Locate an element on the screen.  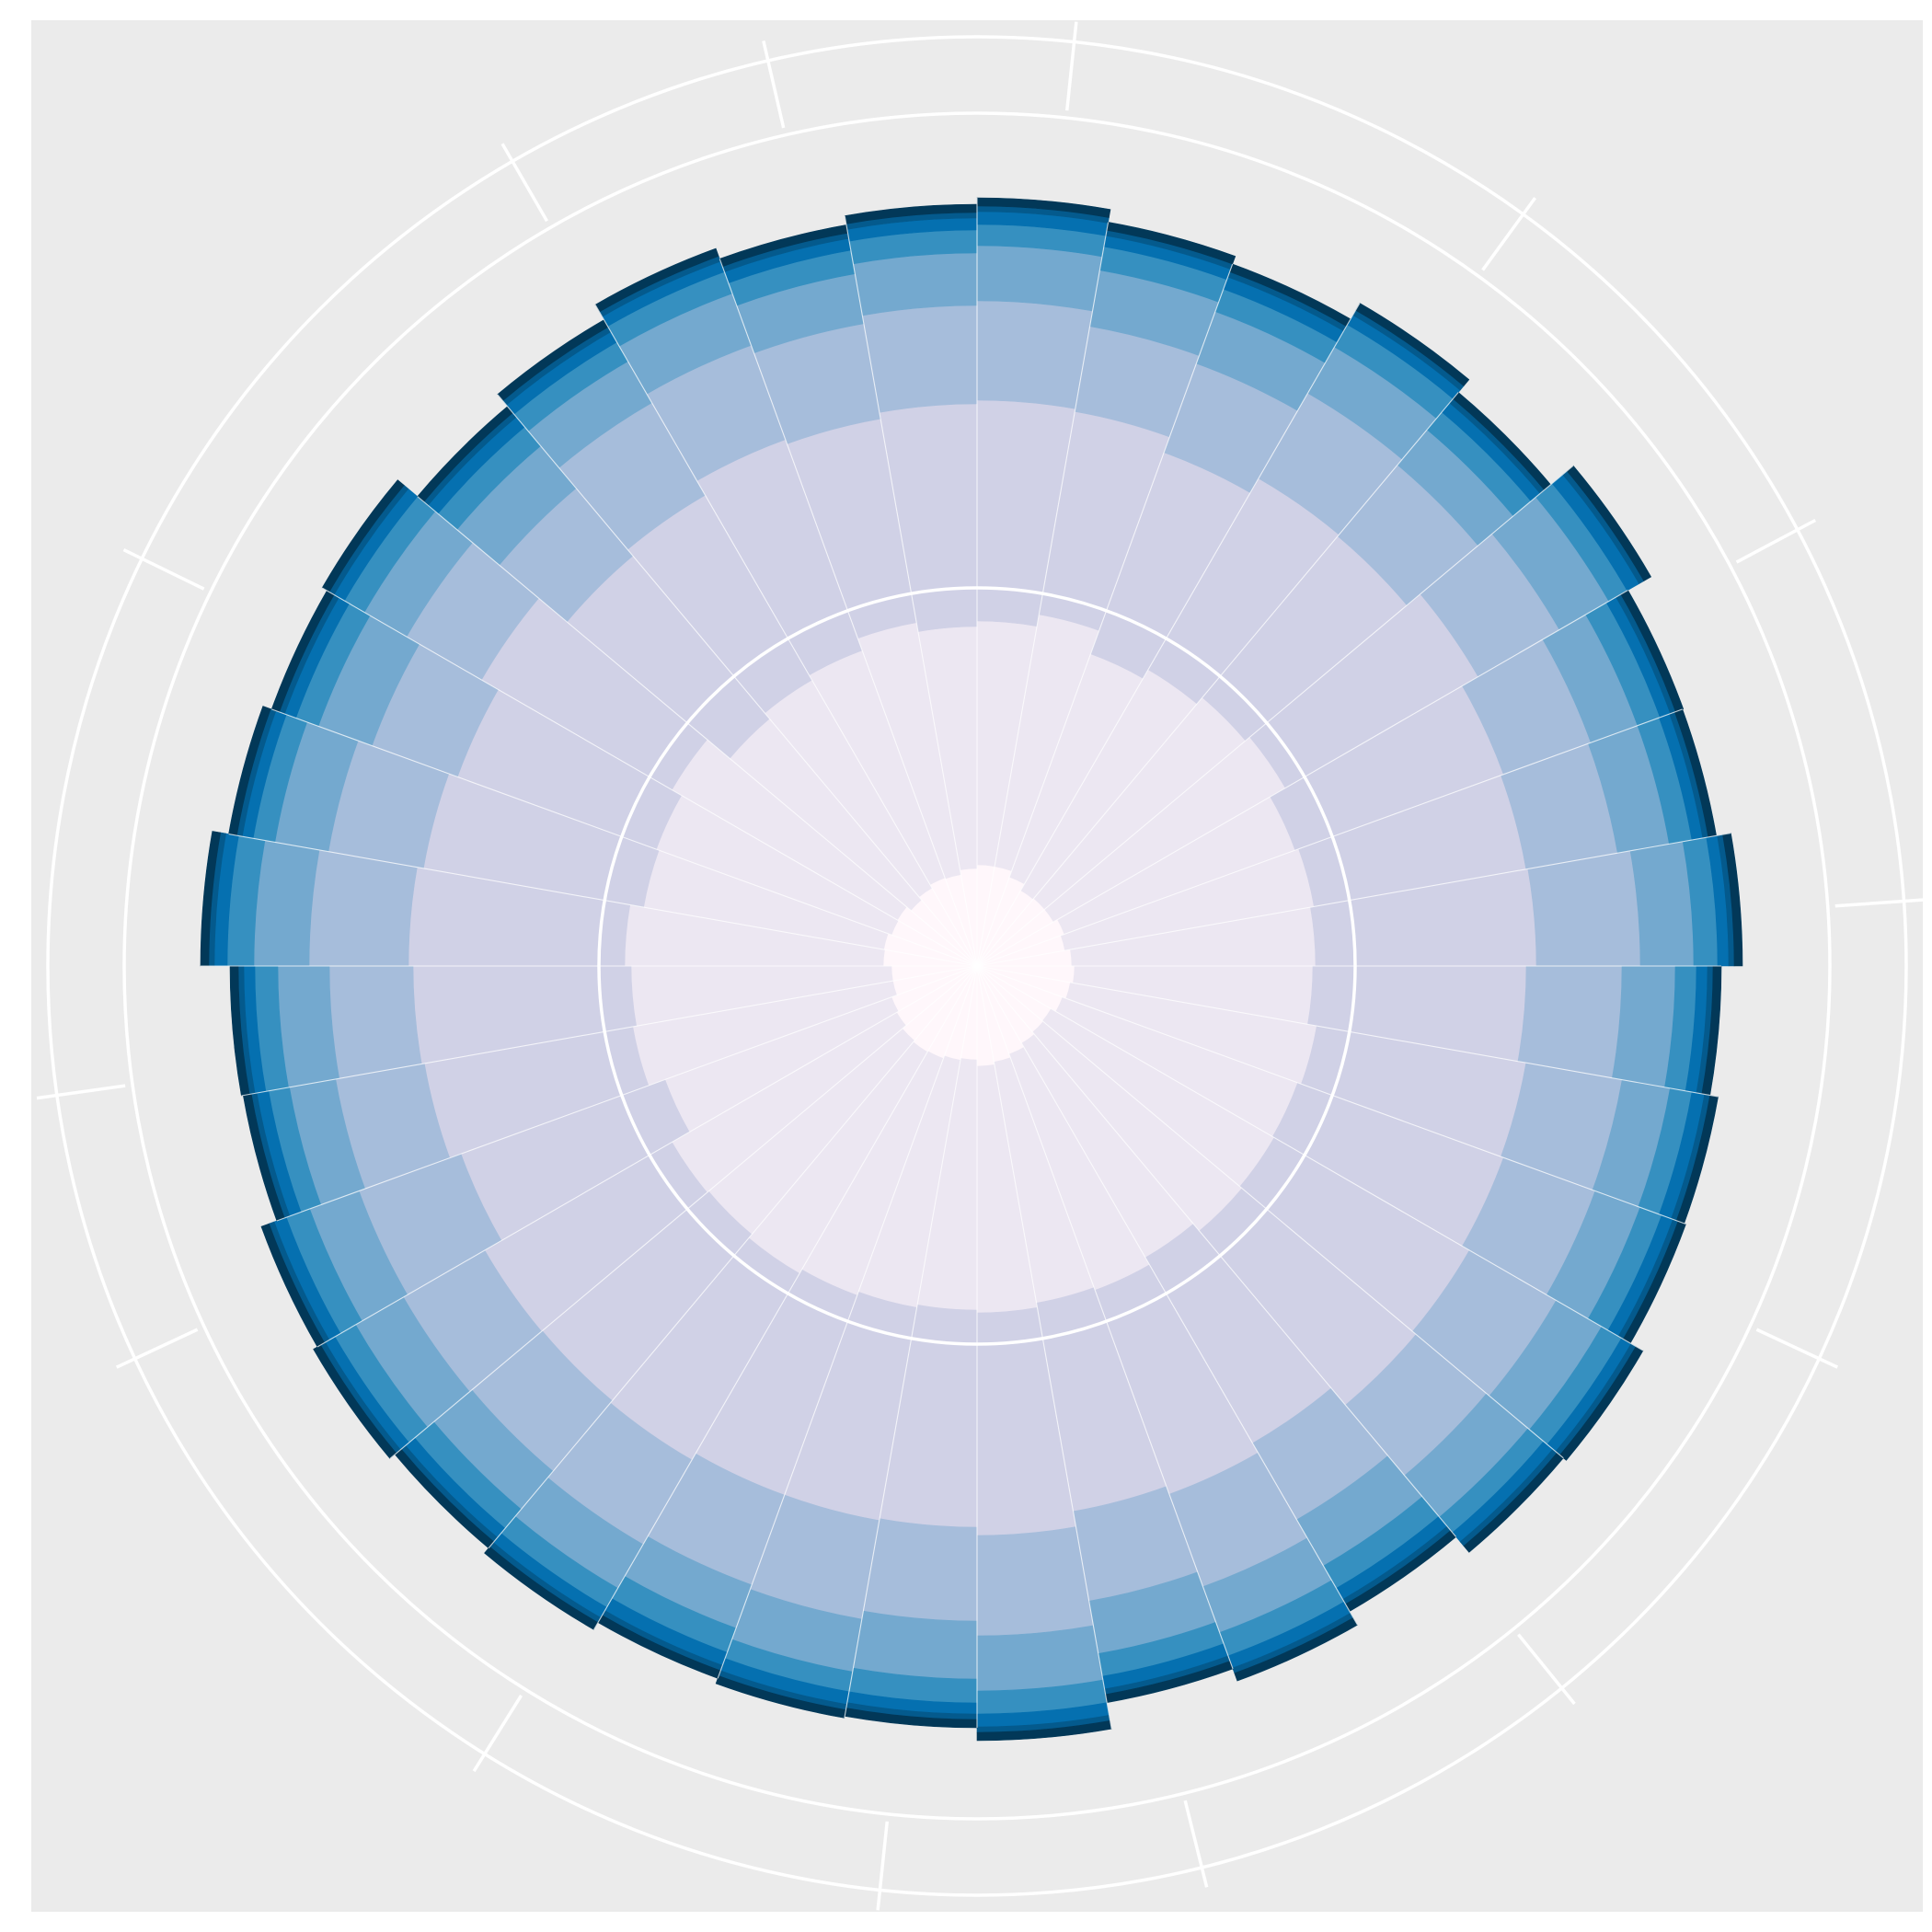
bar-segment-s5-sector19 is located at coordinates (915, 1645).